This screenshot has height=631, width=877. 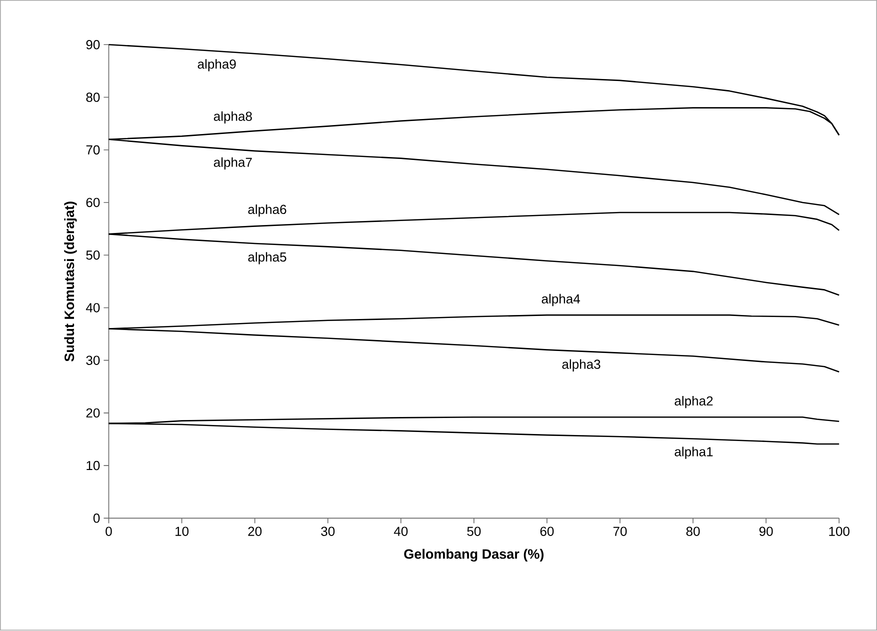 I want to click on x-tick-label: 10, so click(x=182, y=531).